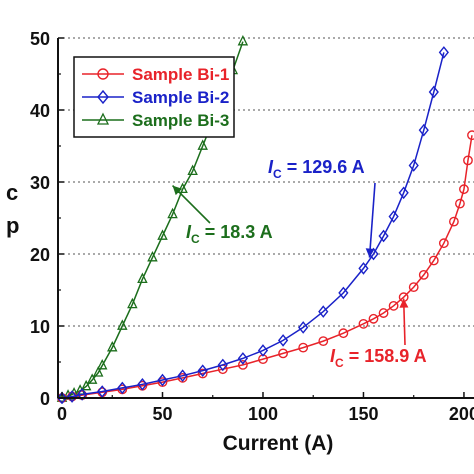 This screenshot has width=474, height=474. What do you see at coordinates (263, 414) in the screenshot?
I see `x-tick-label: 100` at bounding box center [263, 414].